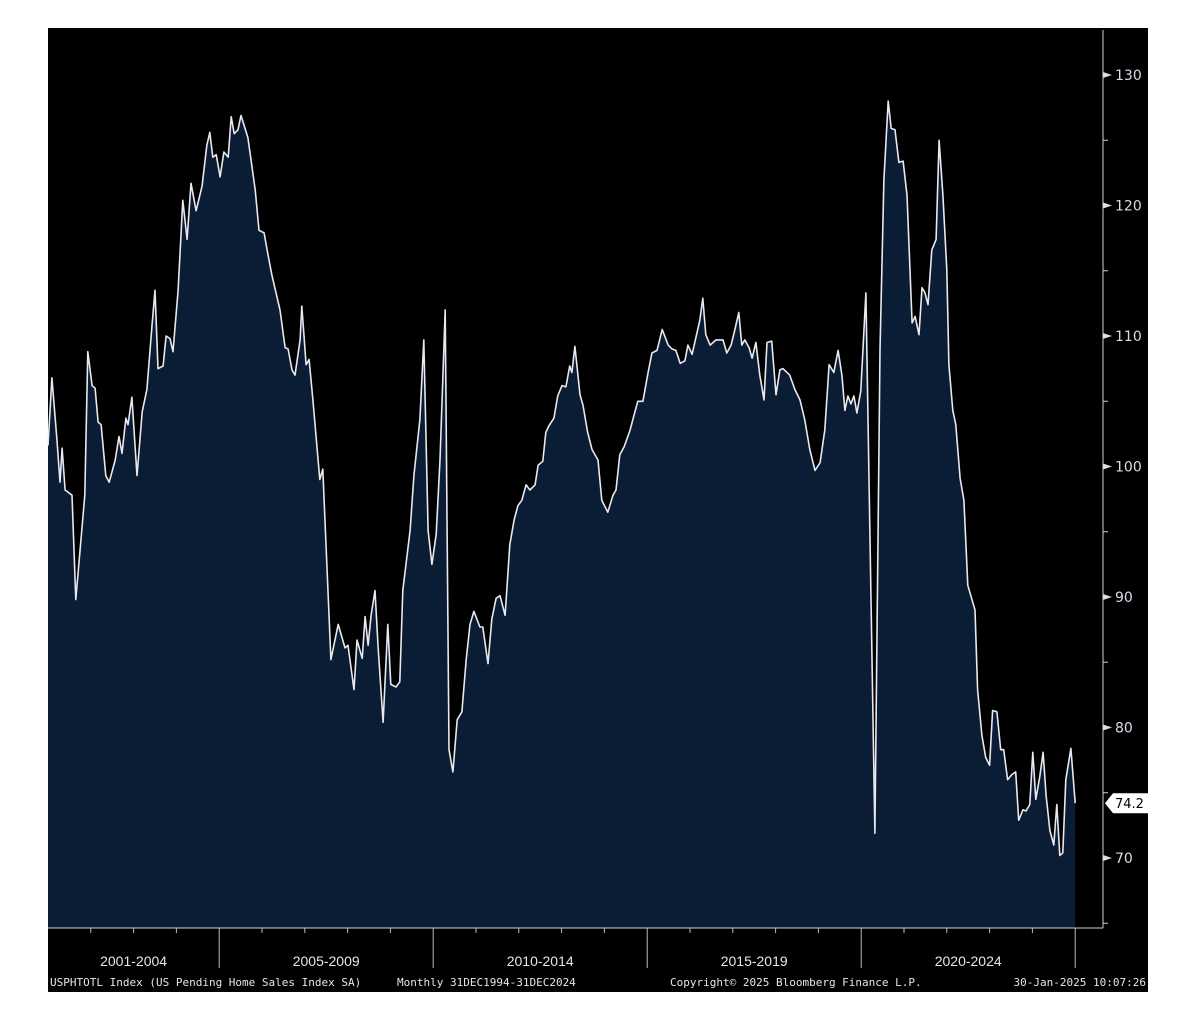 The height and width of the screenshot is (1028, 1180). Describe the element at coordinates (1128, 76) in the screenshot. I see `y-tick-label: 130` at that location.